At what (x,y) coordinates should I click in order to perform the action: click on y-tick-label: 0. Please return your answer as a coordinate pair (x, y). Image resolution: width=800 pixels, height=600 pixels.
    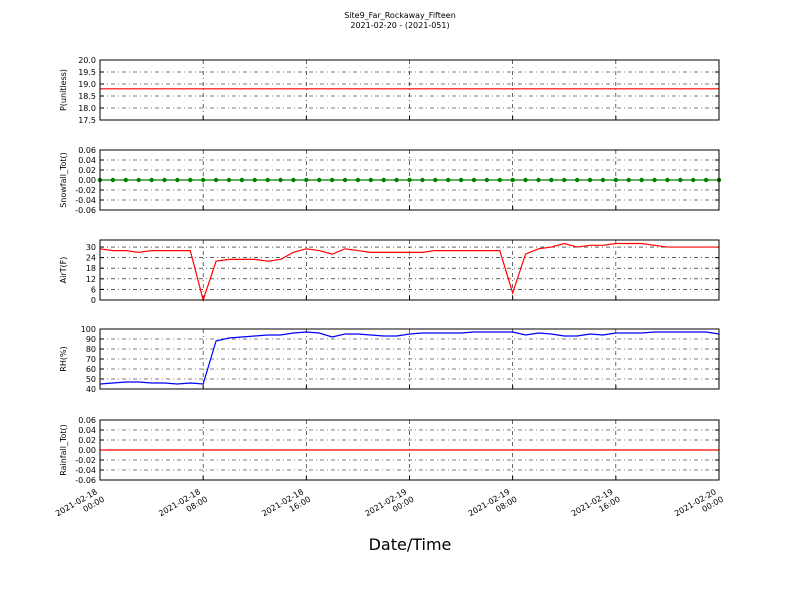
    Looking at the image, I should click on (93, 300).